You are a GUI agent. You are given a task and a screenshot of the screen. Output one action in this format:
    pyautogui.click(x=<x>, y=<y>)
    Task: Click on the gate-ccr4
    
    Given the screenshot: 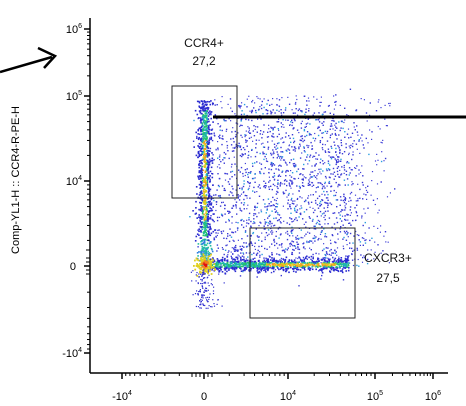 What is the action you would take?
    pyautogui.click(x=204, y=142)
    